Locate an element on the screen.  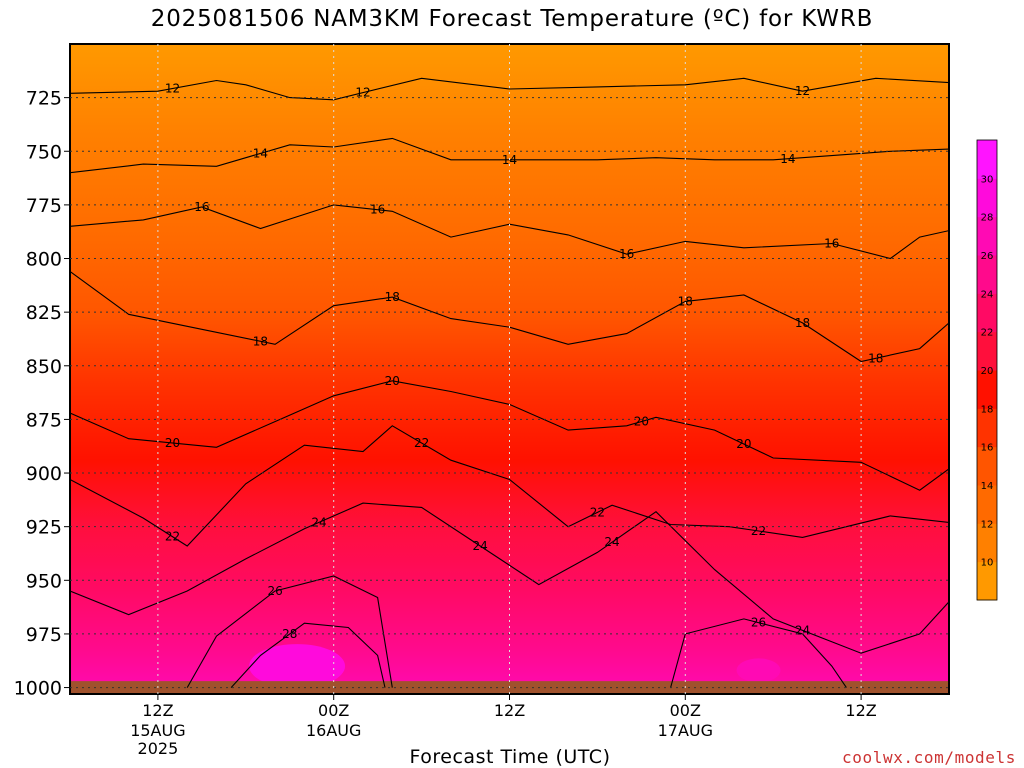
y-tick-label: 875 is located at coordinates (44, 420).